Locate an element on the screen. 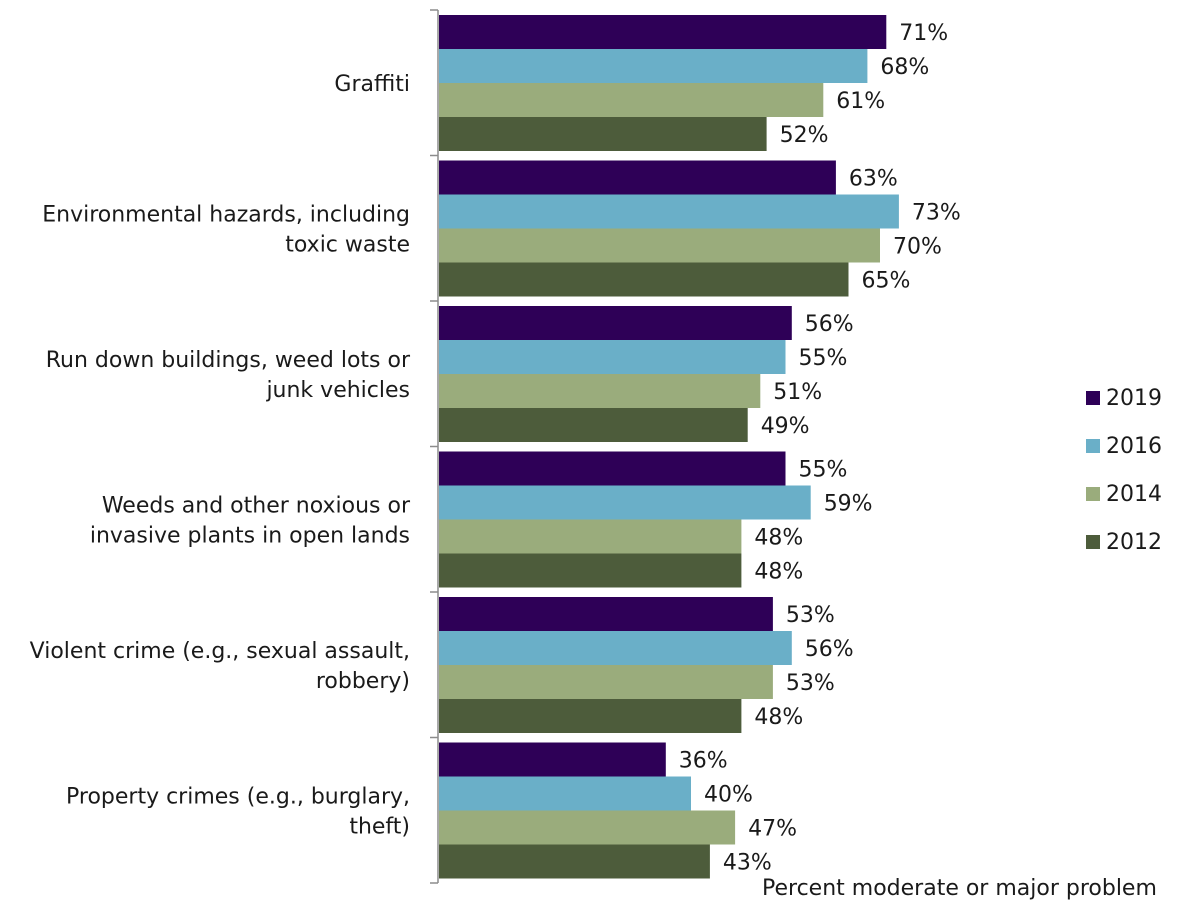 This screenshot has width=1202, height=906. data-label: 65% is located at coordinates (886, 281).